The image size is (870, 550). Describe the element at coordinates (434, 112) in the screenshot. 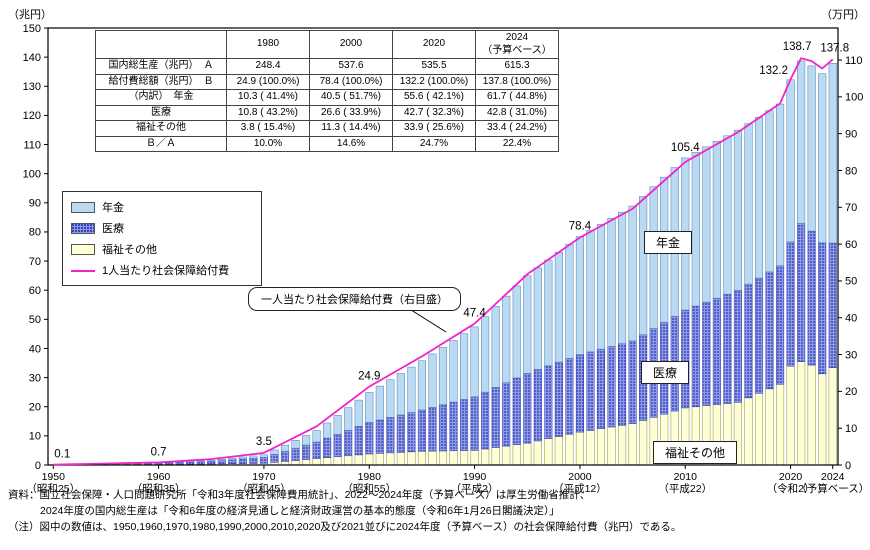

I see `table-cell: 42.7 ( 32.3%)` at that location.